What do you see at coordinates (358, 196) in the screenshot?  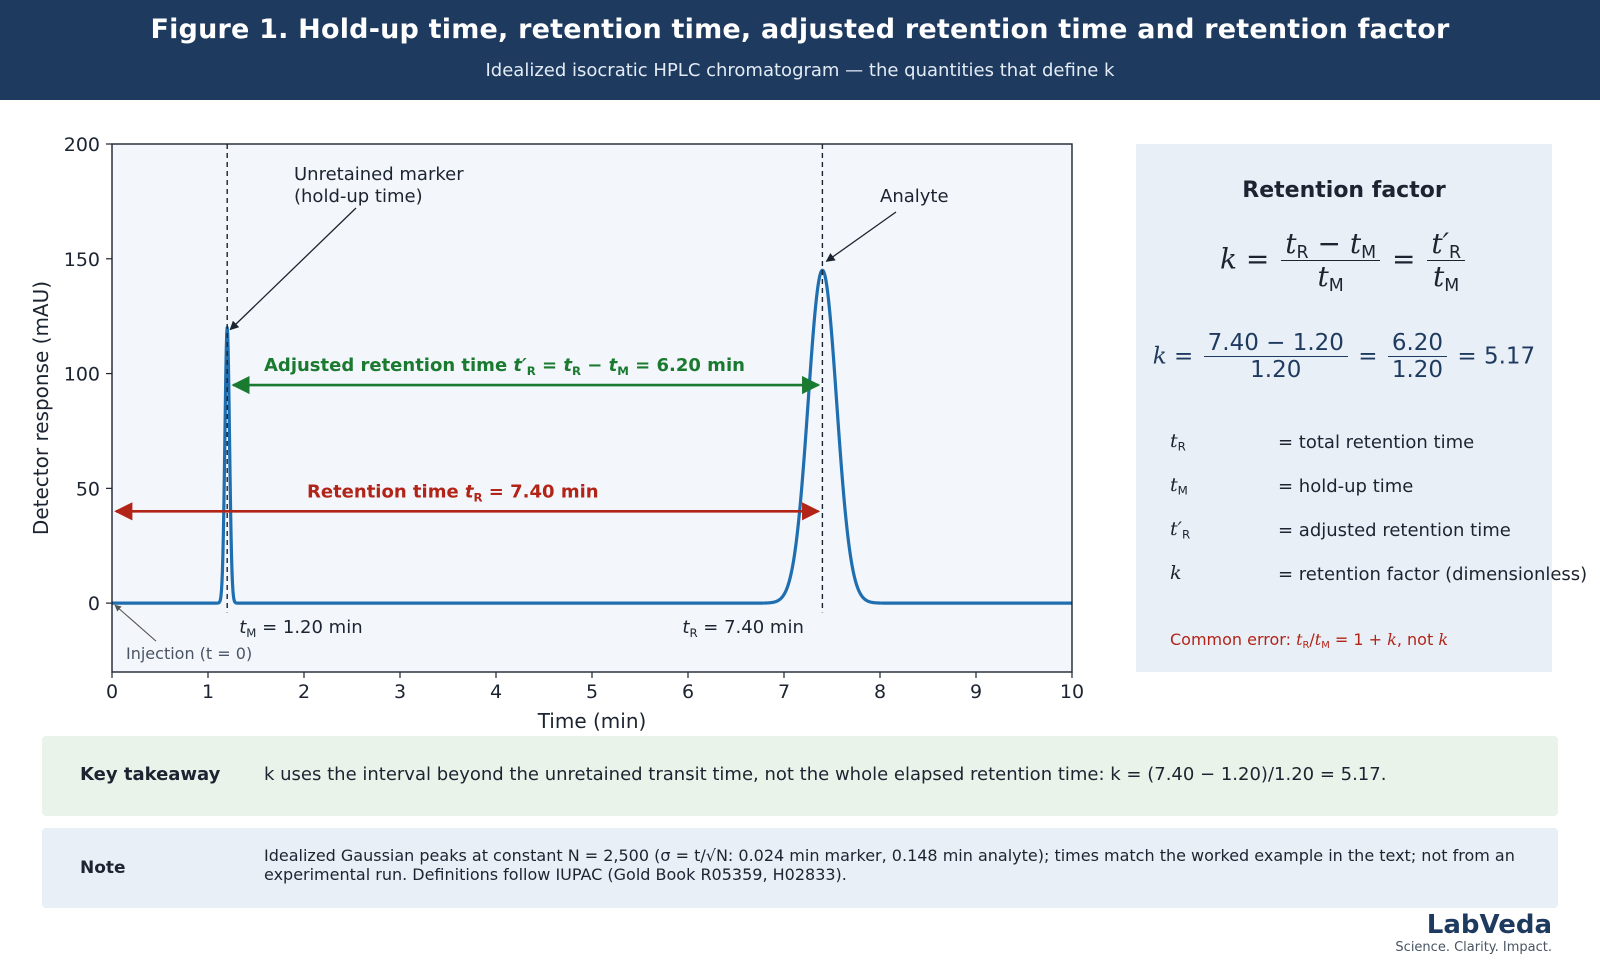 I see `unretained-marker-annotation-line2: (hold-up time)` at bounding box center [358, 196].